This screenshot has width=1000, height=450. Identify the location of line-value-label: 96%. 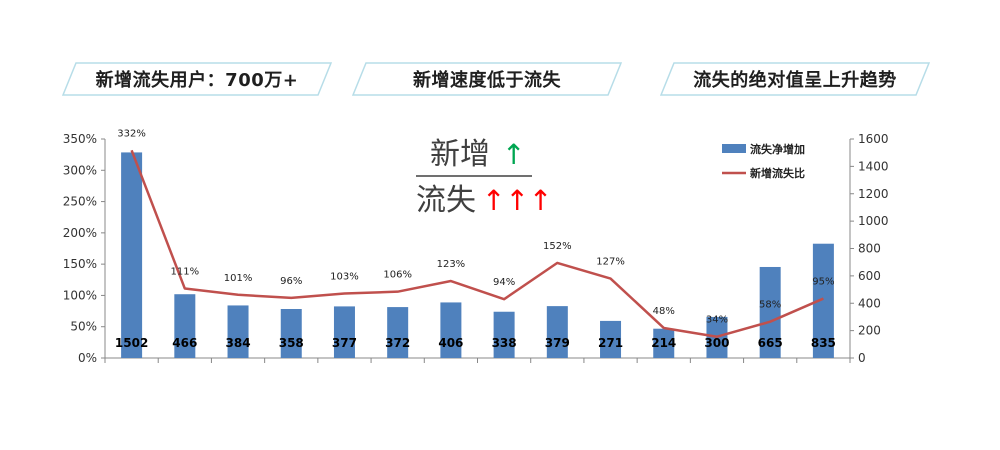
(291, 281).